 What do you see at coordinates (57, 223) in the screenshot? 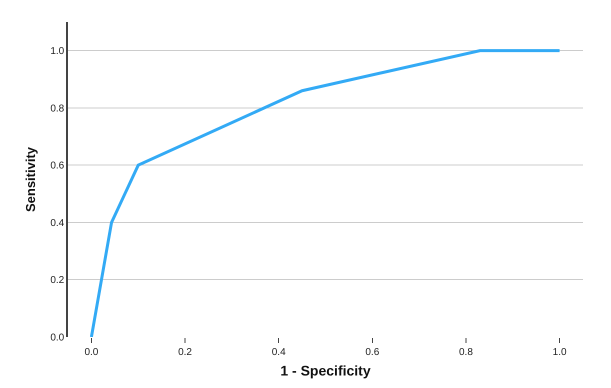
I see `y-tick-label: 0.4` at bounding box center [57, 223].